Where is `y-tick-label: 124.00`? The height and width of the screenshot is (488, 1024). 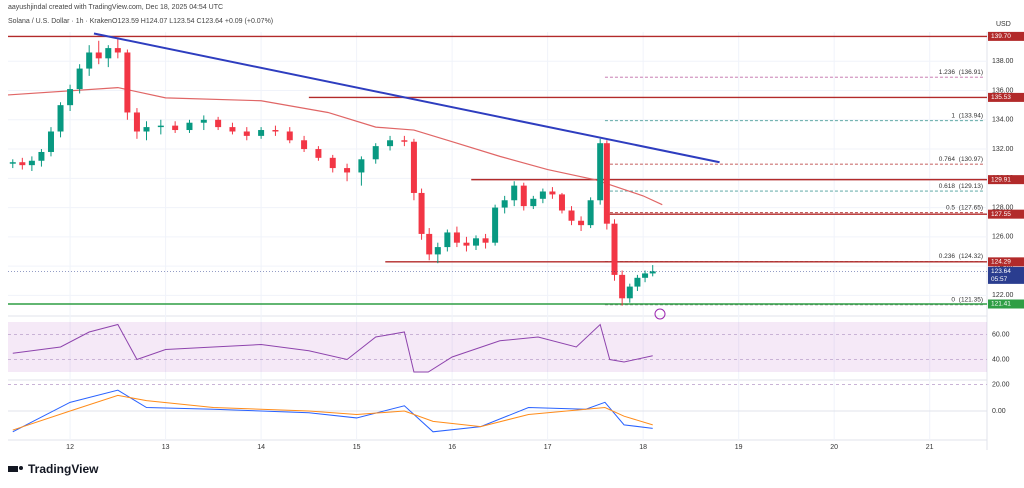 y-tick-label: 124.00 is located at coordinates (1003, 266).